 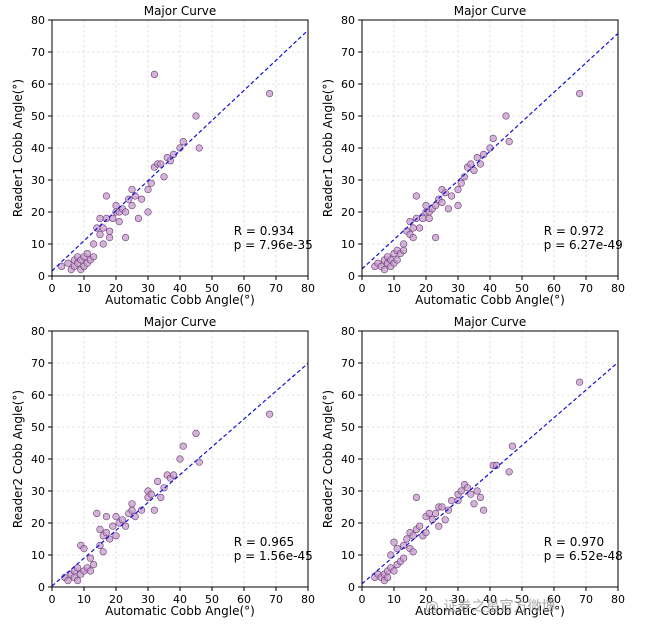 What do you see at coordinates (574, 231) in the screenshot?
I see `stat-r: R = 0.972` at bounding box center [574, 231].